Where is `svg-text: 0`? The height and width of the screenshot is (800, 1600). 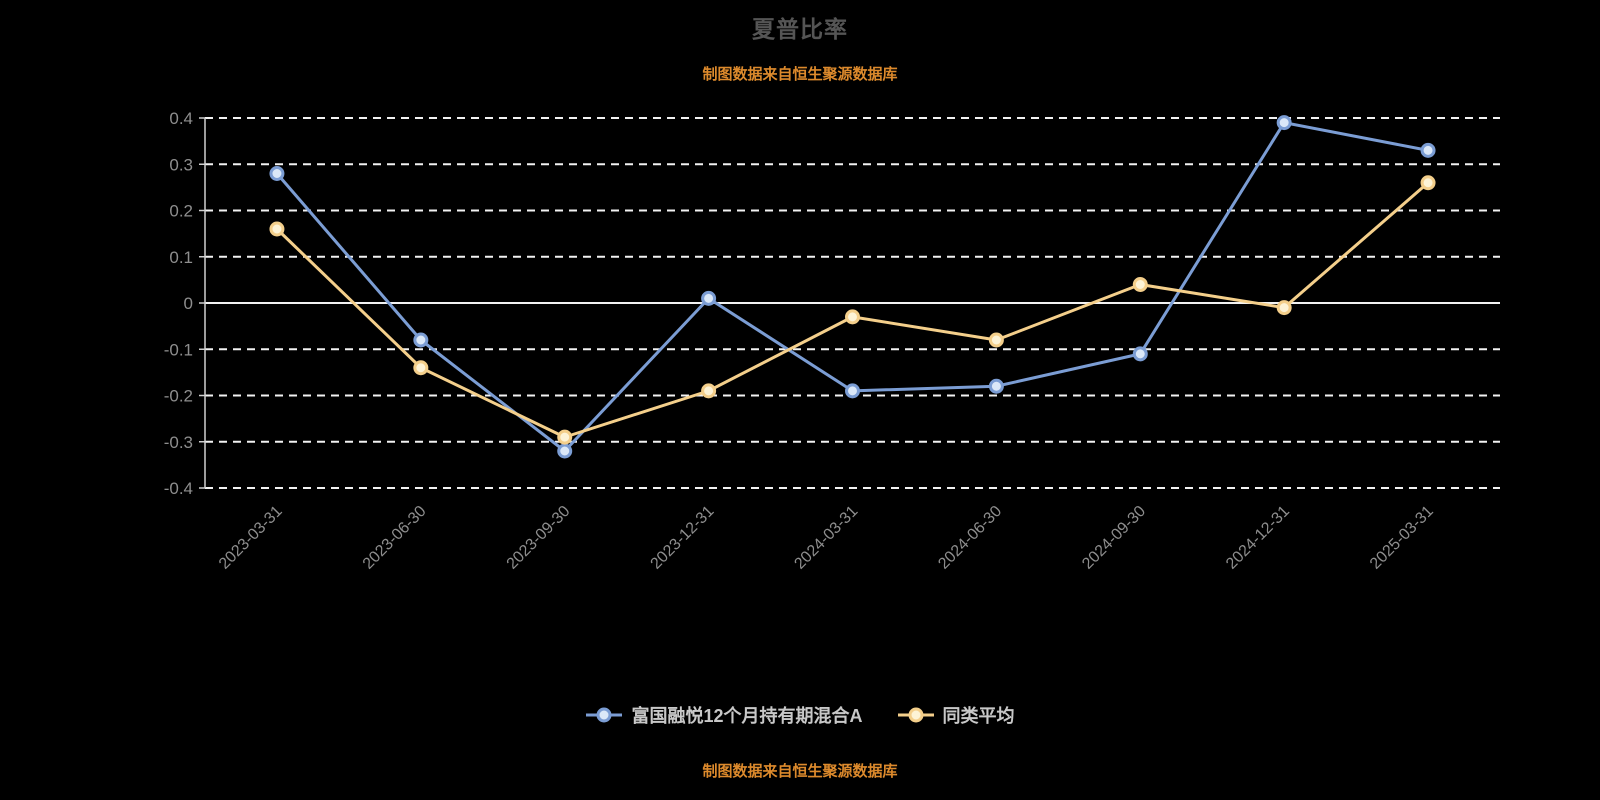 svg-text: 0 is located at coordinates (188, 303).